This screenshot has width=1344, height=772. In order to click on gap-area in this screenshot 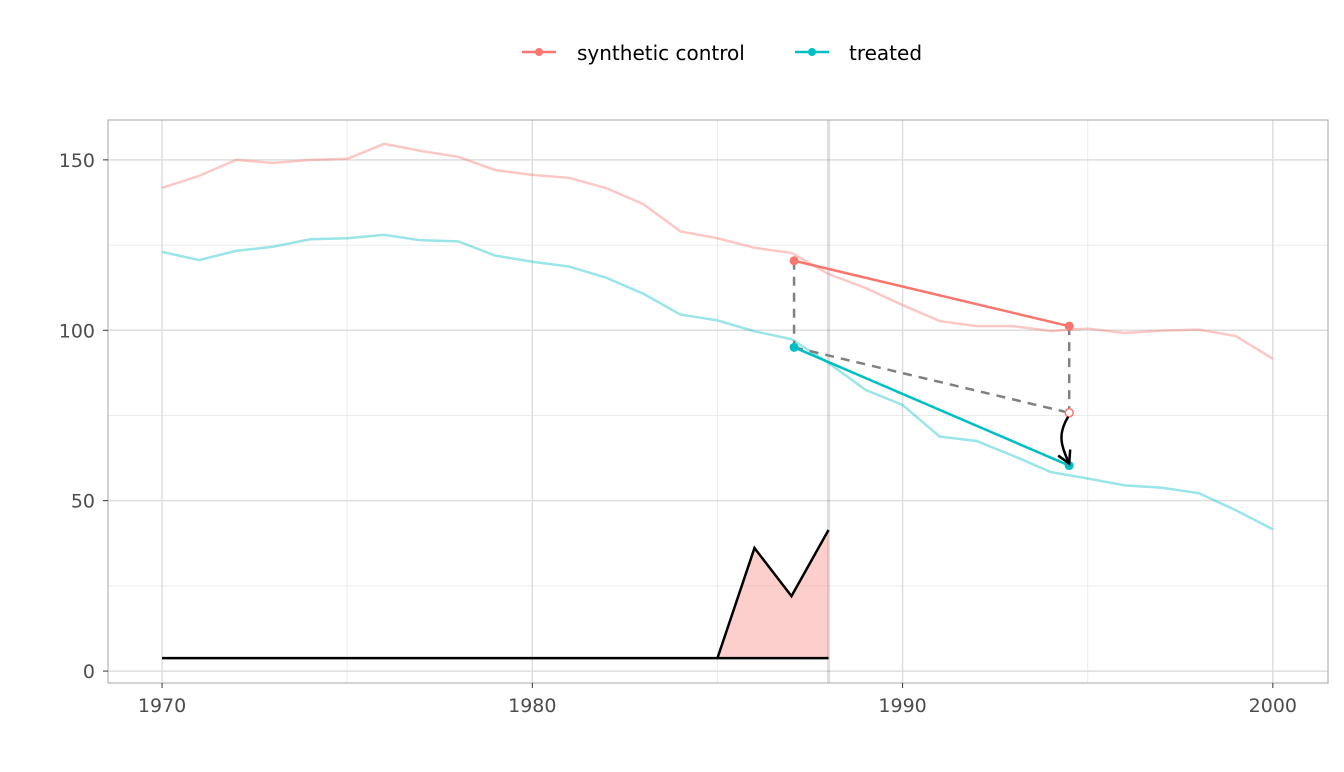, I will do `click(773, 594)`.